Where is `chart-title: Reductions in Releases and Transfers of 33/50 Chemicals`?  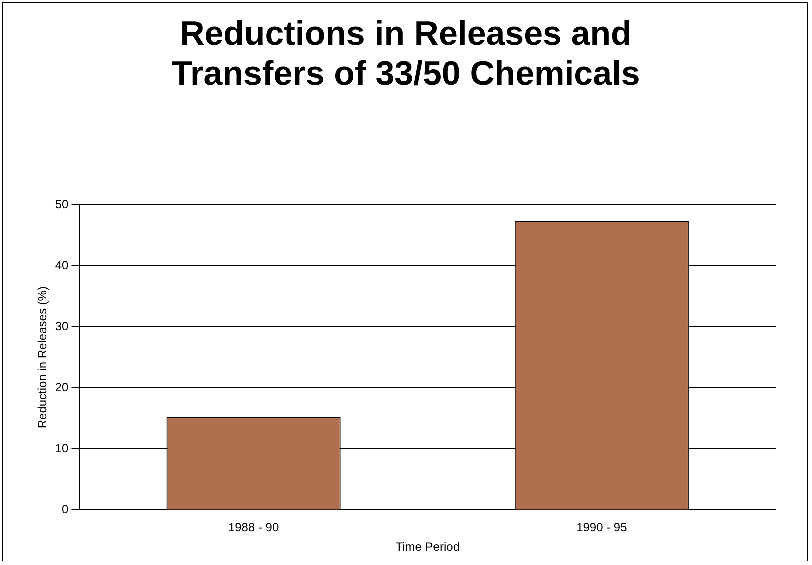 chart-title: Reductions in Releases and Transfers of 33/50 Chemicals is located at coordinates (406, 54).